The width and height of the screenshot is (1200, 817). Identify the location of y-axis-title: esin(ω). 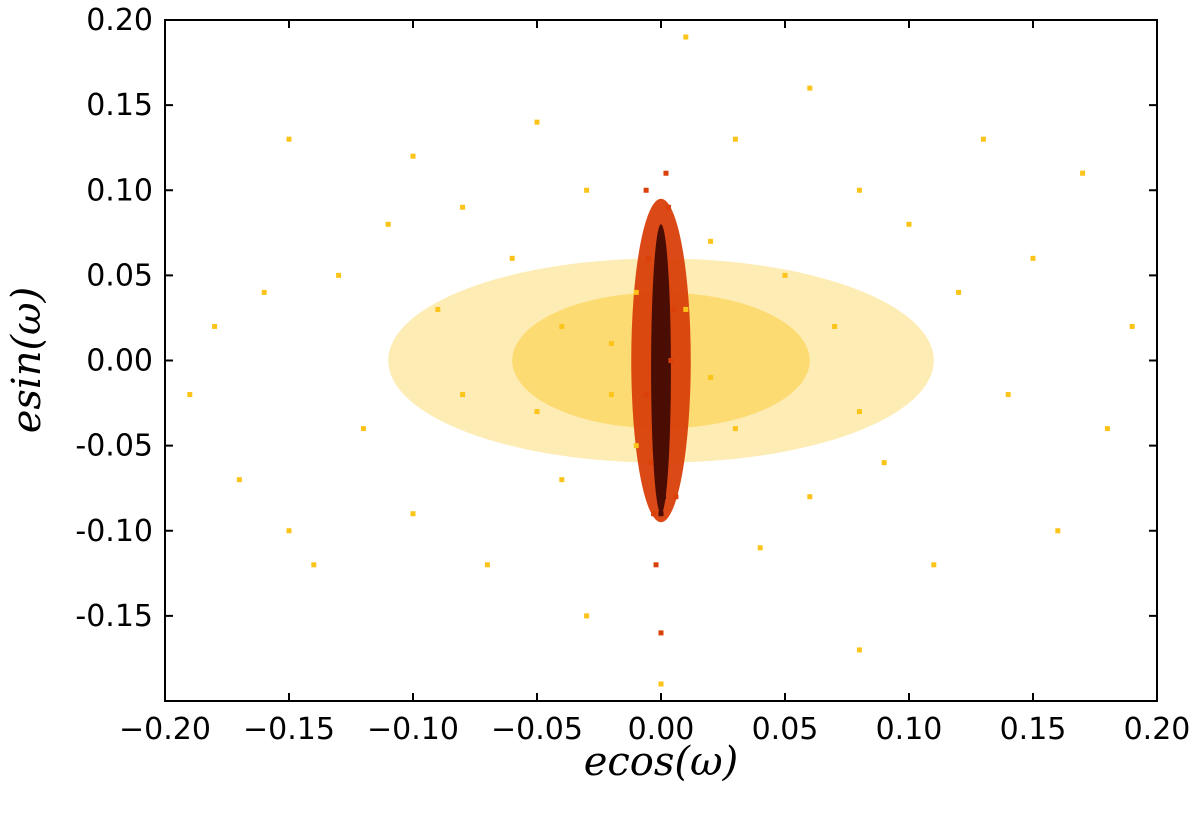
(27, 360).